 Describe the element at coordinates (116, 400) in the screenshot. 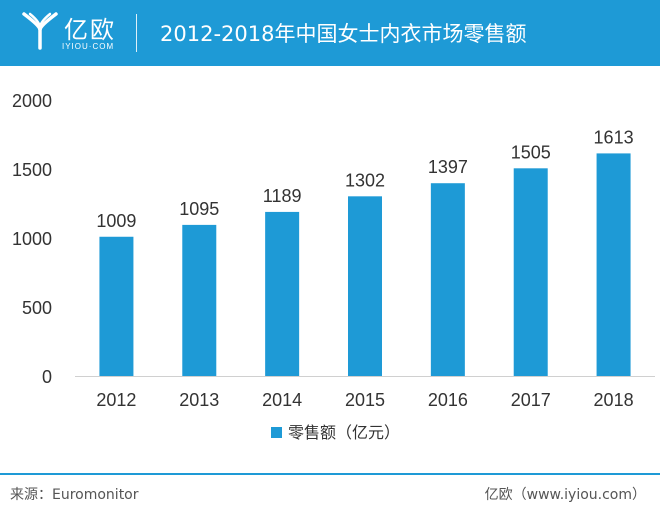

I see `x-tick-label: 2012` at that location.